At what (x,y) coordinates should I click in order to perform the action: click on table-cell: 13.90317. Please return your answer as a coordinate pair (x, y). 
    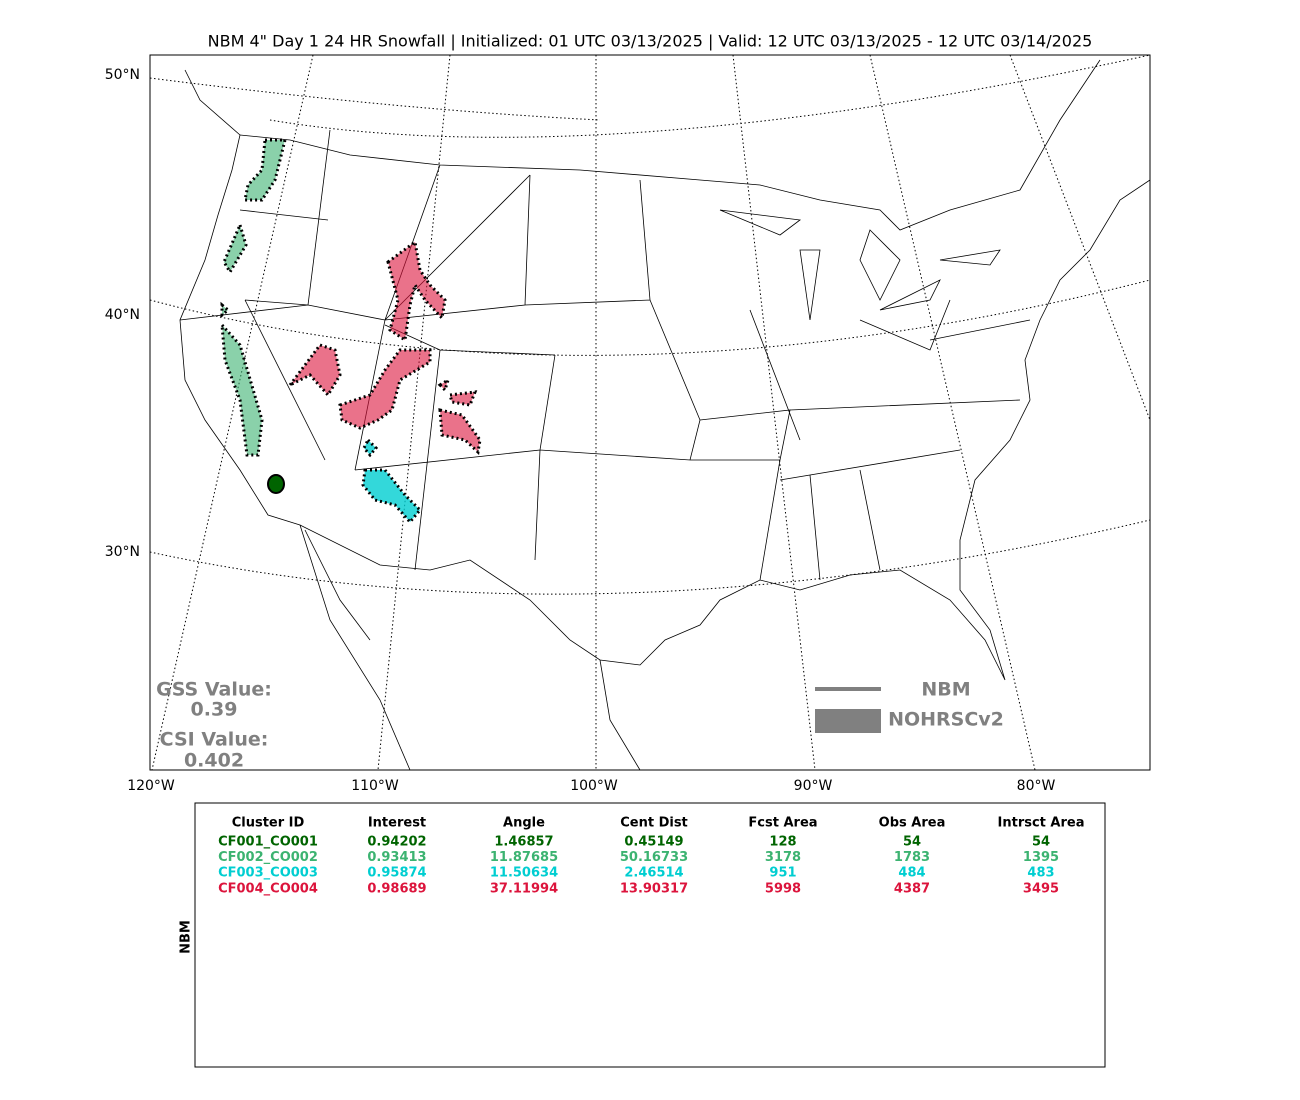
    Looking at the image, I should click on (654, 888).